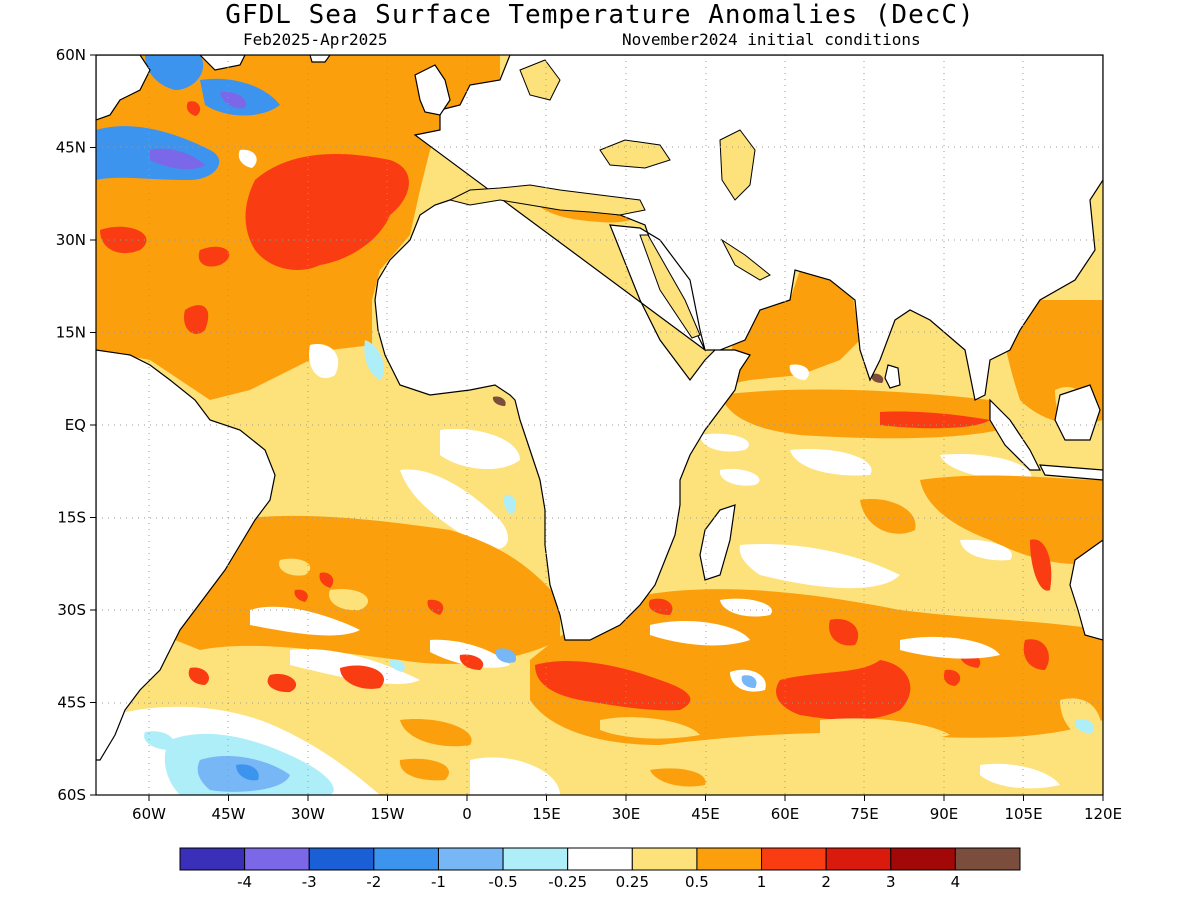 The height and width of the screenshot is (900, 1200). I want to click on australia-land, so click(1086, 590).